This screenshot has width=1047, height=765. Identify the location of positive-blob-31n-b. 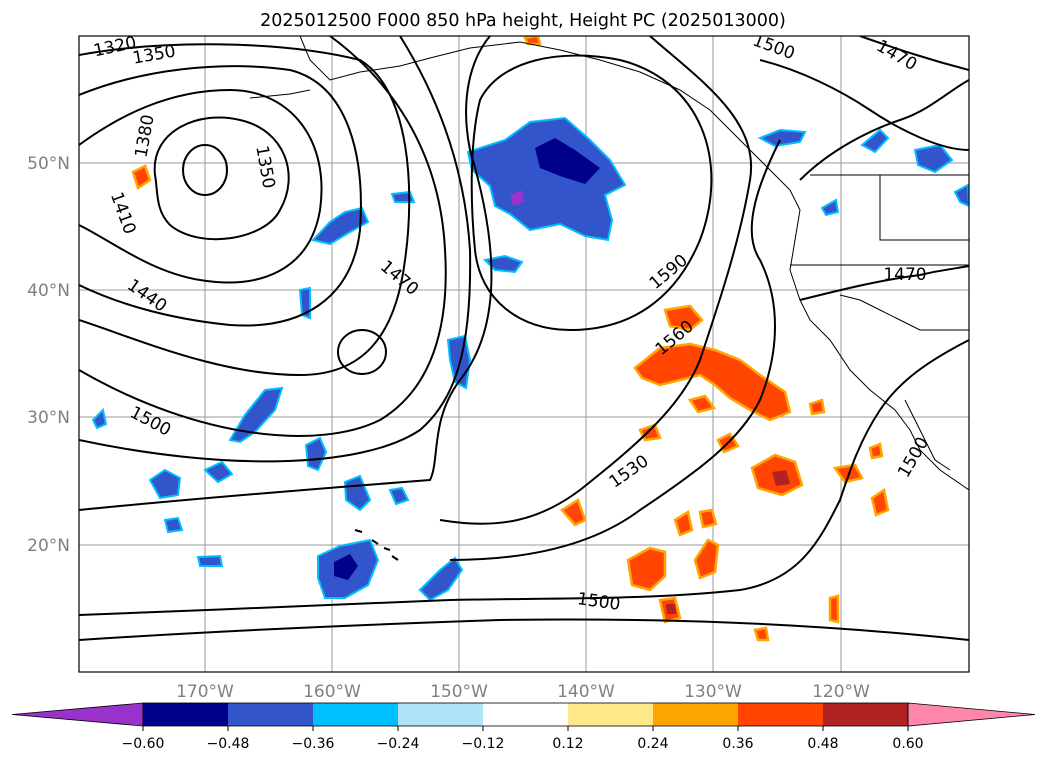
(817, 407).